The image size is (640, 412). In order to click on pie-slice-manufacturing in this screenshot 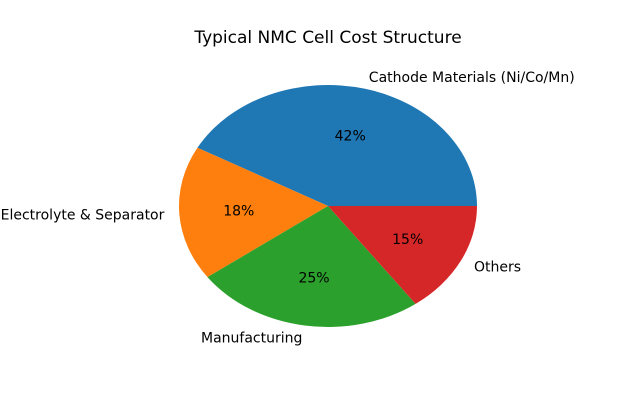, I will do `click(311, 266)`.